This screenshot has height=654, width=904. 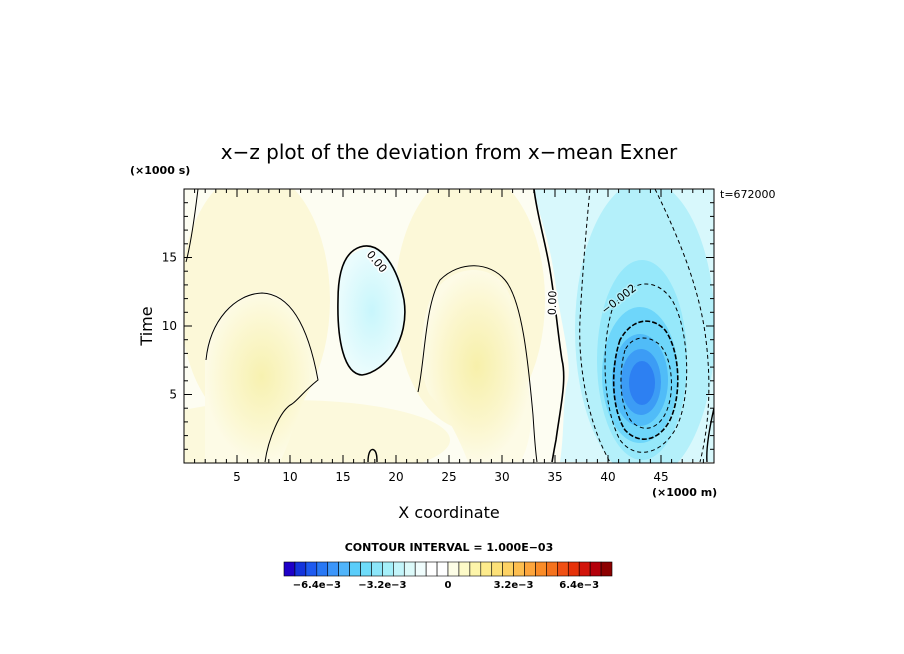 I want to click on x-tick-label: 5, so click(x=237, y=477).